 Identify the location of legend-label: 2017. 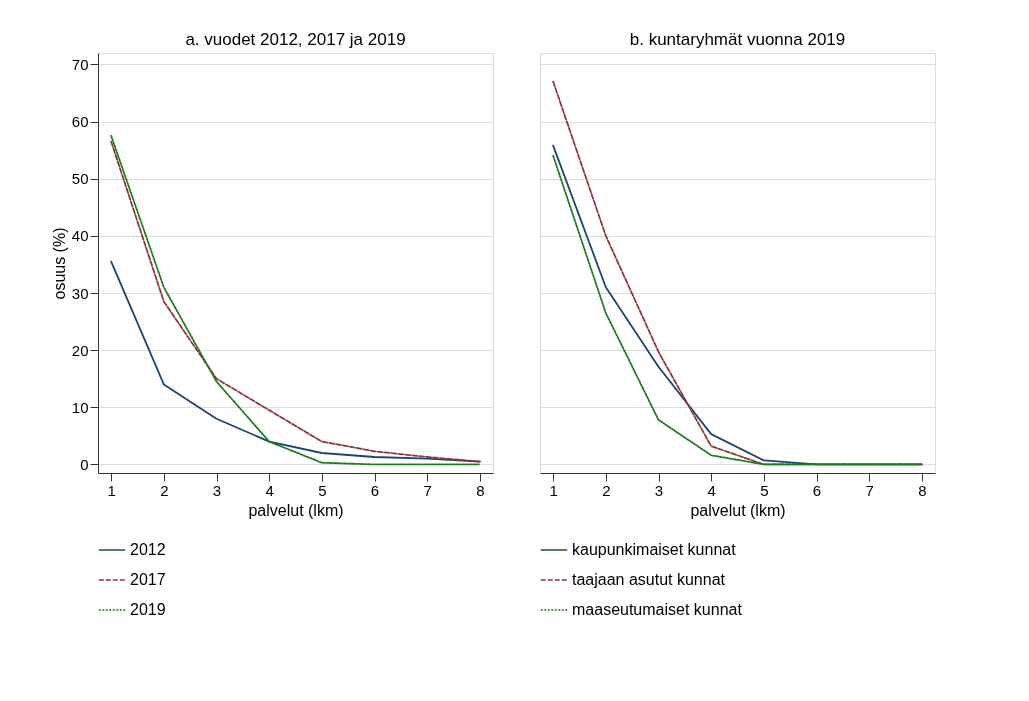
(148, 579).